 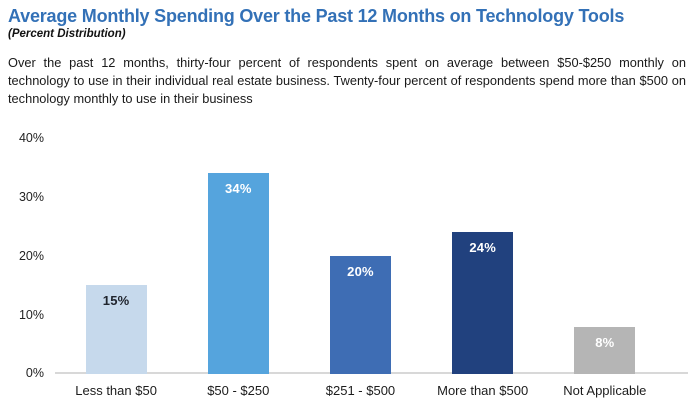 What do you see at coordinates (34, 373) in the screenshot?
I see `y-axis-tick-0: 0%` at bounding box center [34, 373].